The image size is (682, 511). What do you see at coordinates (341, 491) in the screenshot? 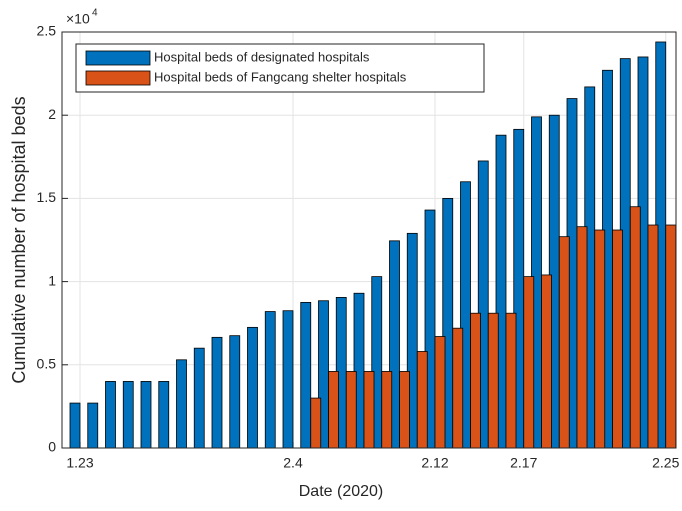
I see `x-axis-label: Date (2020)` at bounding box center [341, 491].